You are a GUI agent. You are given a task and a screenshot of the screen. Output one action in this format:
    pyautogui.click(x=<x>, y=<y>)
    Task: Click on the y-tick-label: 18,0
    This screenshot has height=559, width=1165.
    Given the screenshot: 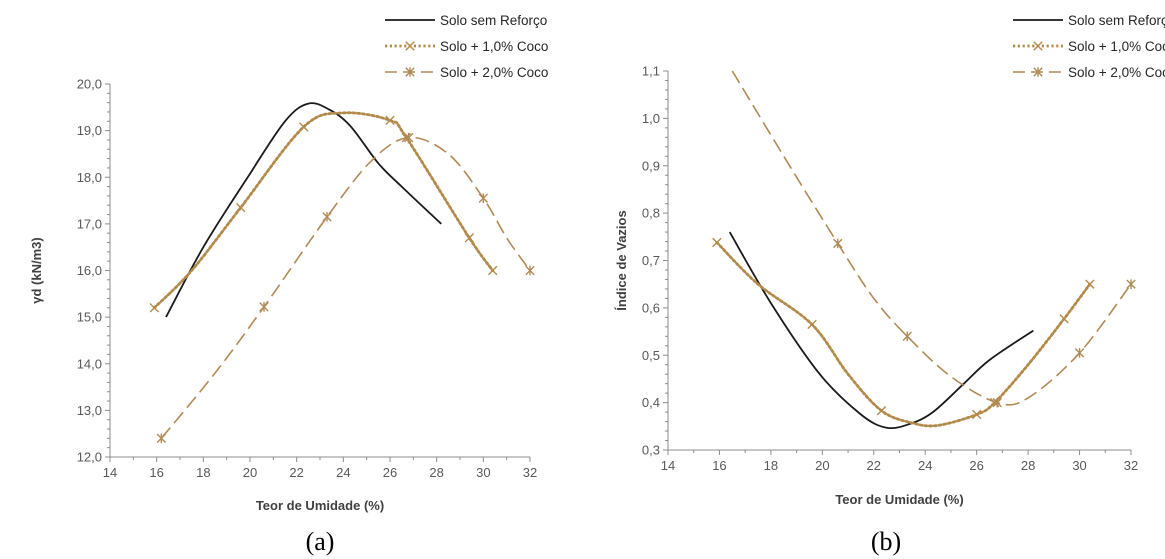 What is the action you would take?
    pyautogui.click(x=89, y=177)
    